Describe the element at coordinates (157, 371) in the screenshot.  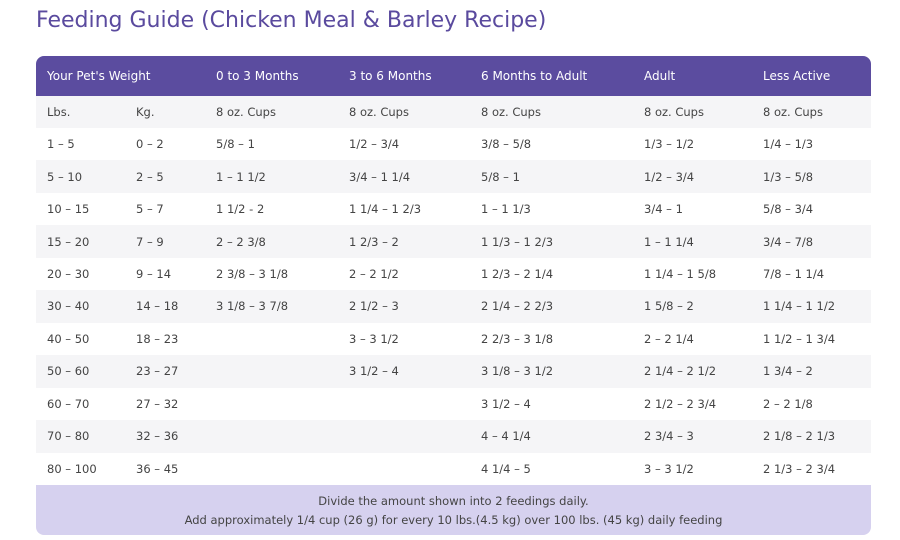
I see `table-cell: 23 – 27` at that location.